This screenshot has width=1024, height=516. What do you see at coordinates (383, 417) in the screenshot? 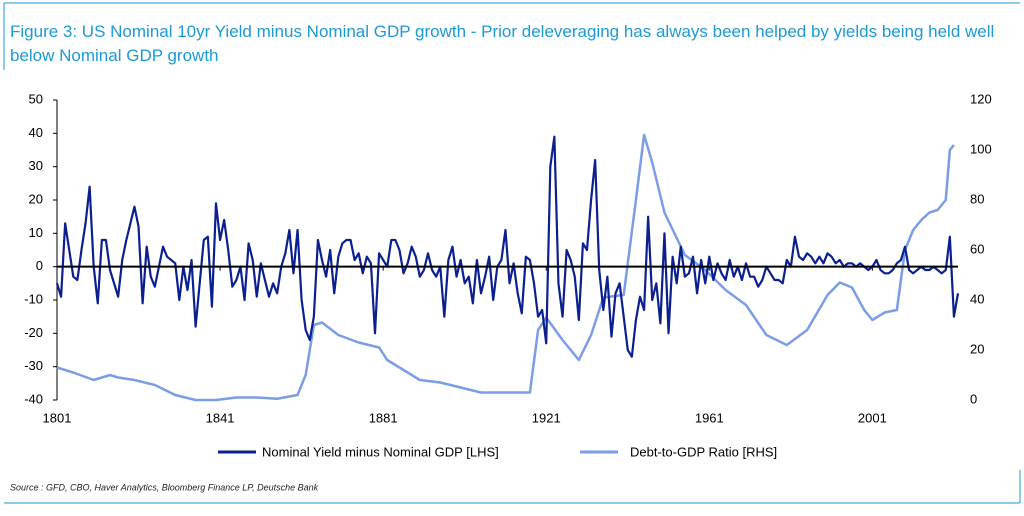
I see `x-tick-label: 1881` at bounding box center [383, 417].